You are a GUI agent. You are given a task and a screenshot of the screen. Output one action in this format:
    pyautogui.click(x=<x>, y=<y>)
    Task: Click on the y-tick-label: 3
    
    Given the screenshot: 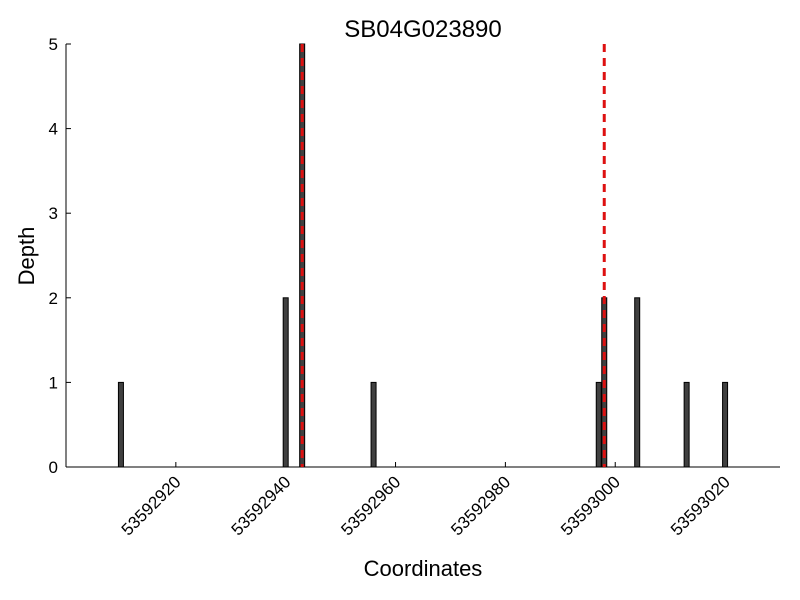 What is the action you would take?
    pyautogui.click(x=53, y=213)
    